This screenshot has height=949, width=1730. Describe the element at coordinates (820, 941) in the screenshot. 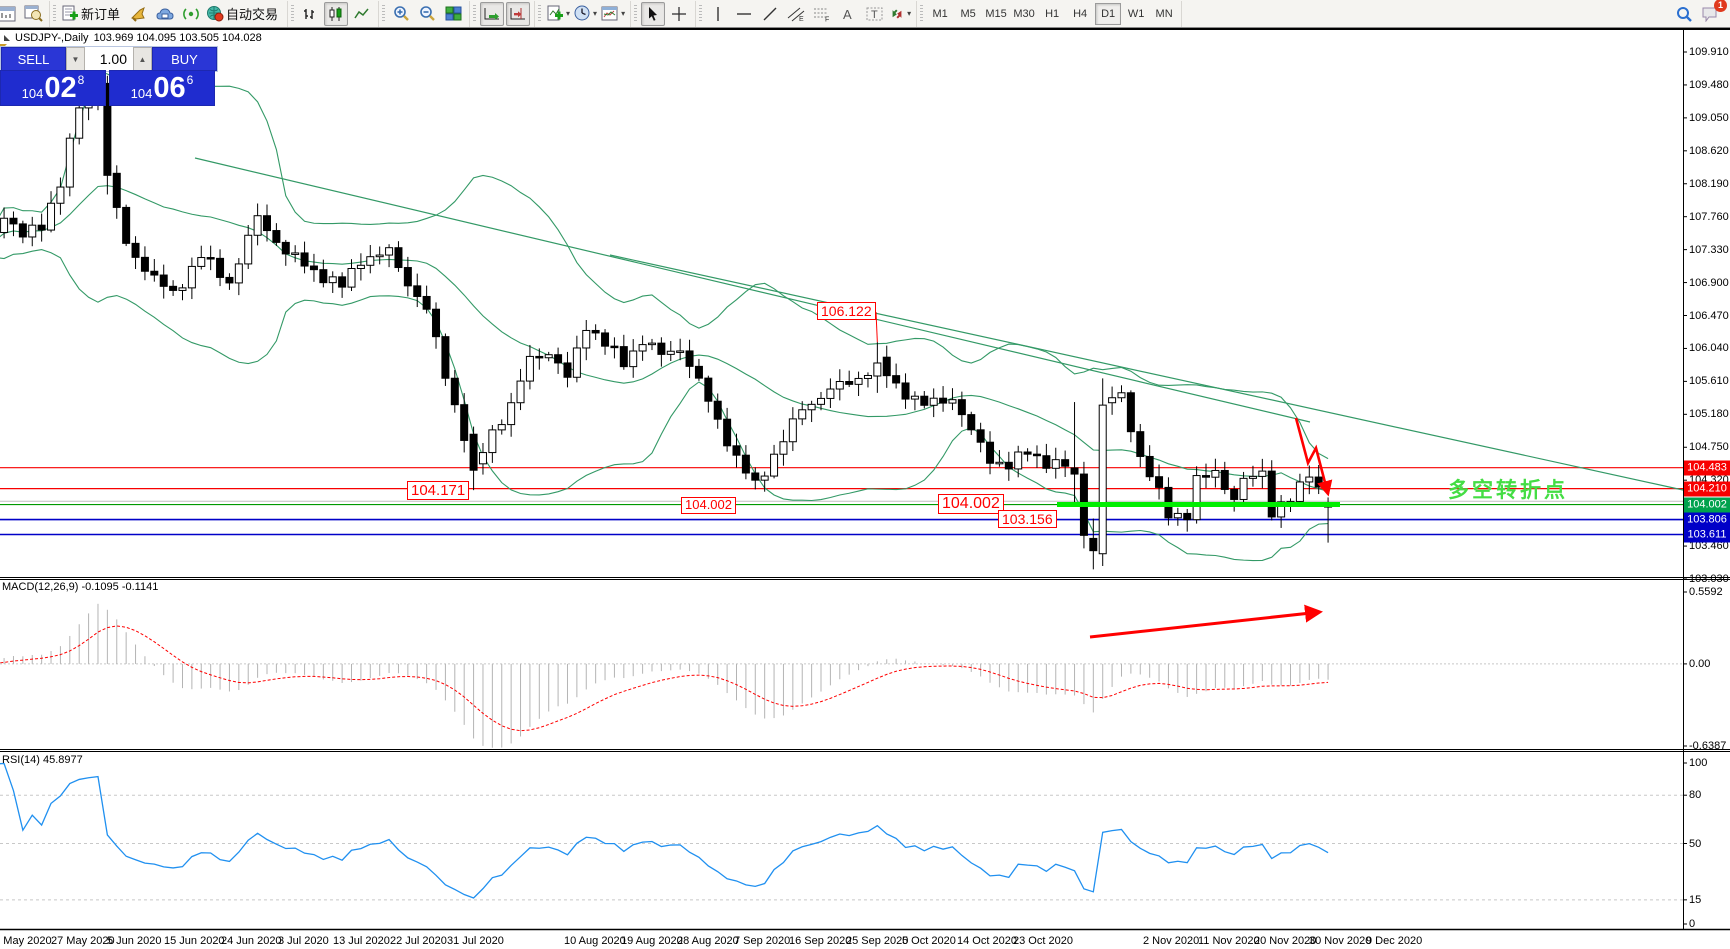

I see `date-axis-label: 16 Sep 2020` at that location.